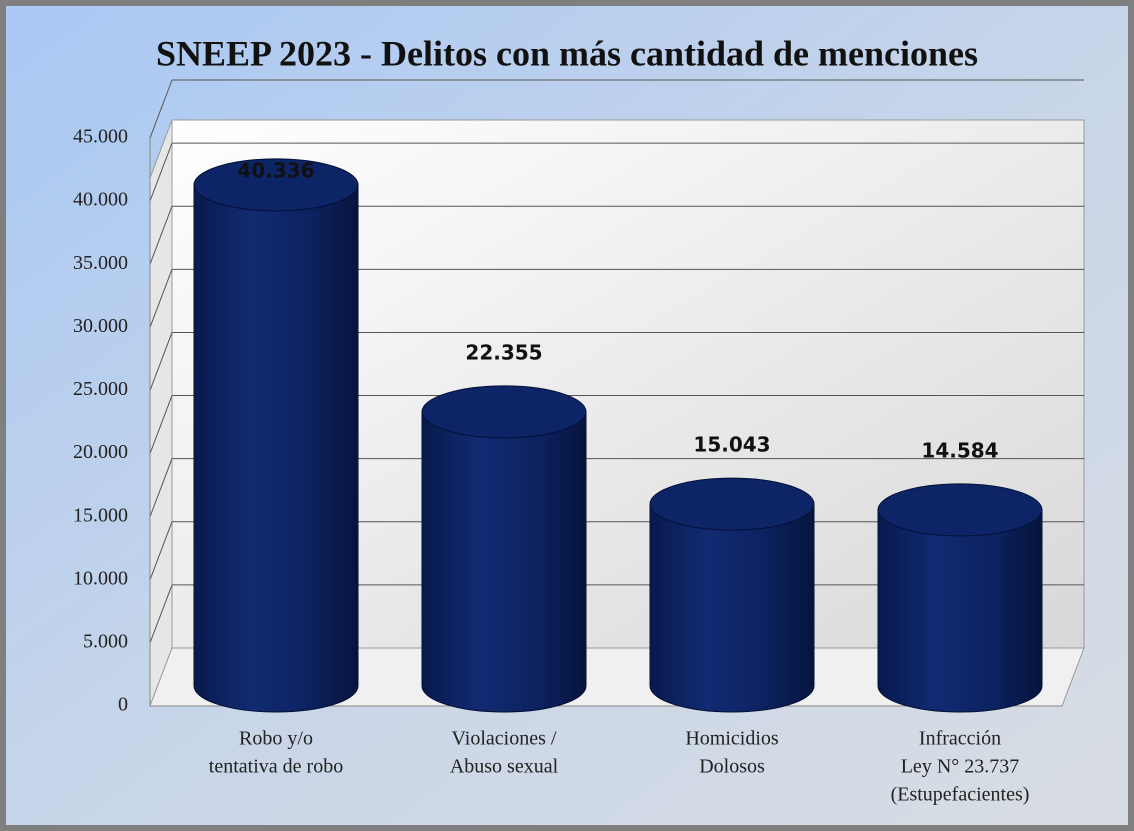 The image size is (1134, 831). Describe the element at coordinates (960, 739) in the screenshot. I see `x-tick-label: Infracción` at that location.